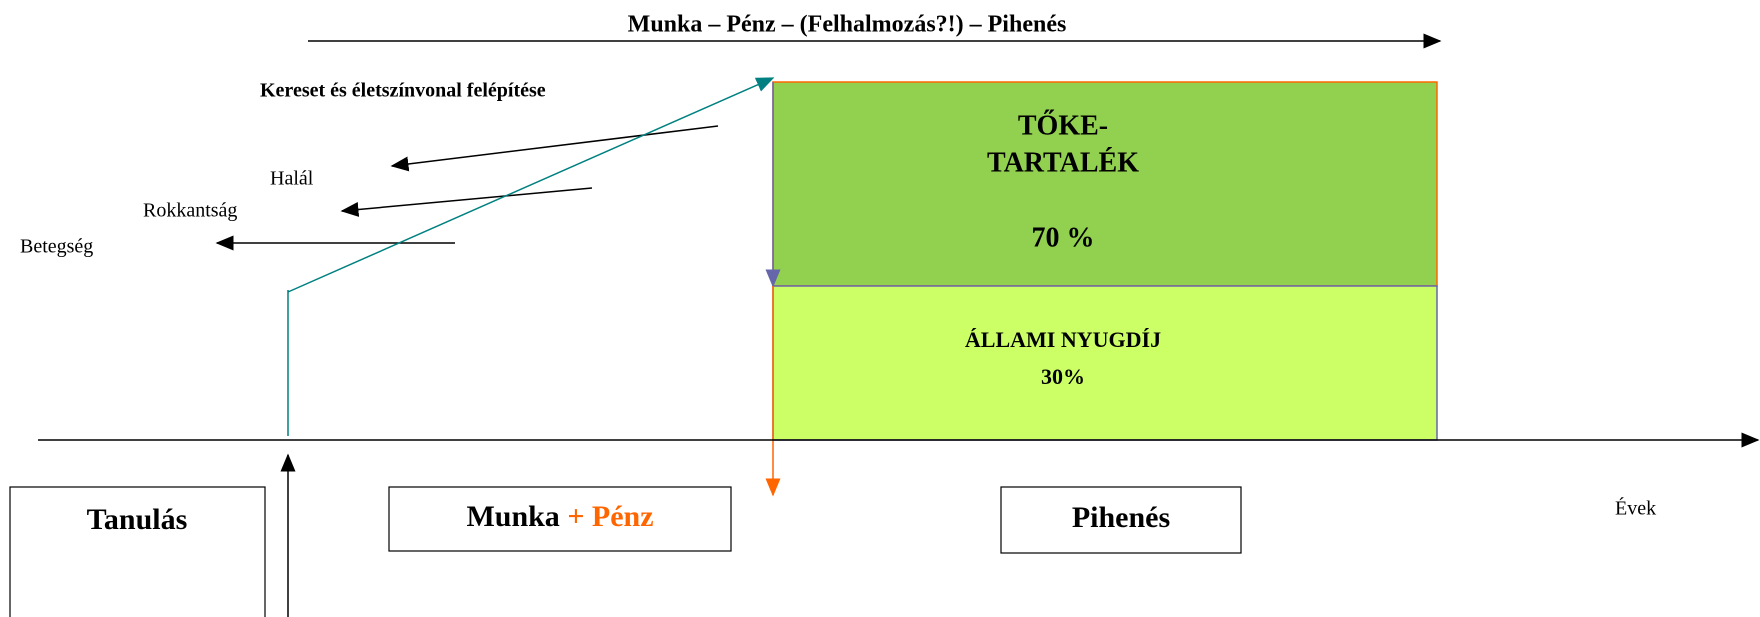  I want to click on risk-label: Betegség, so click(56, 247).